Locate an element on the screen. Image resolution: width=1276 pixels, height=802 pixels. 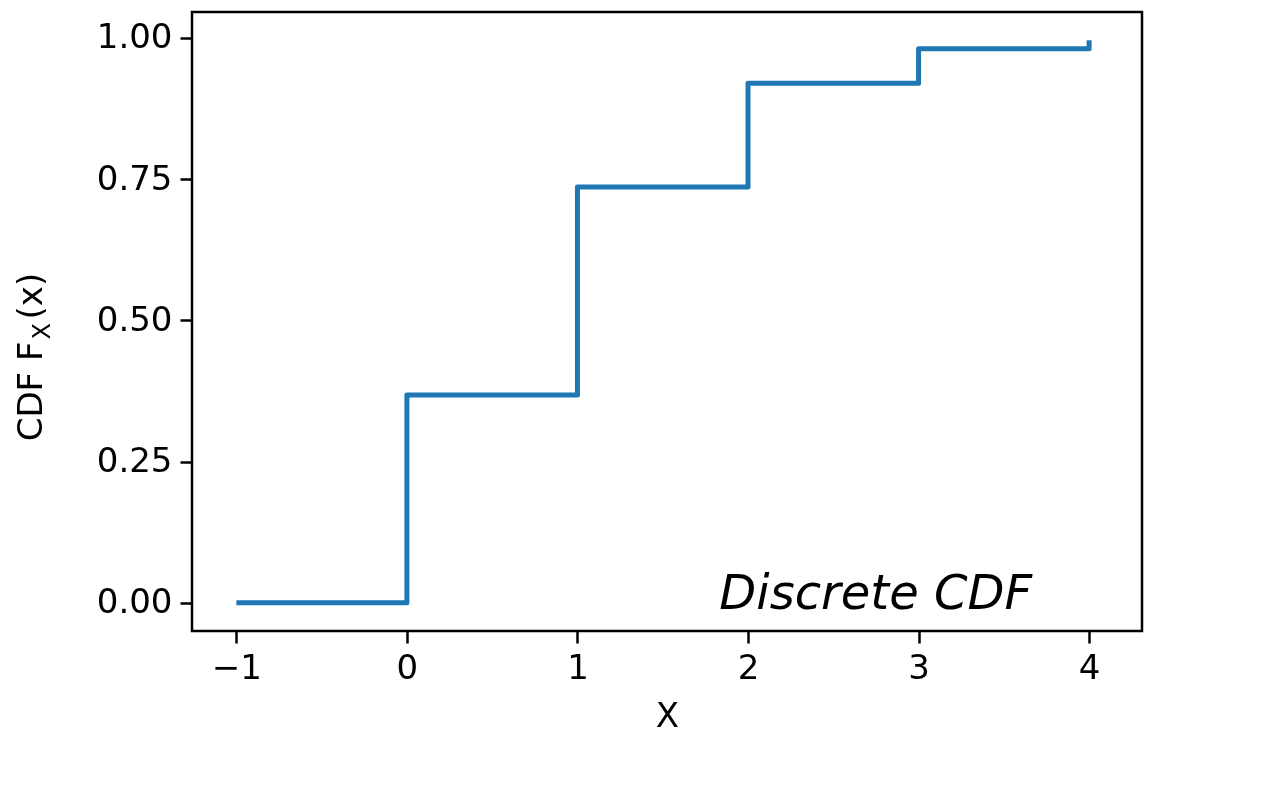
y-tick-label: 0.50 is located at coordinates (134, 318).